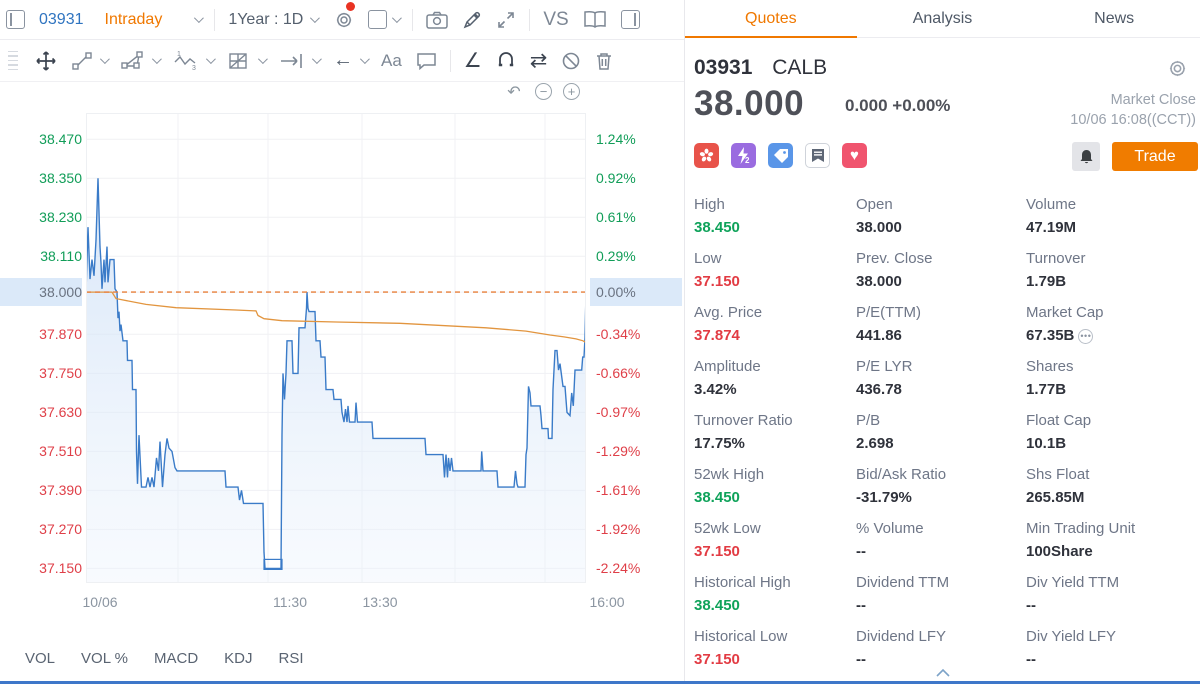  I want to click on quote-label: Amplitude, so click(727, 366).